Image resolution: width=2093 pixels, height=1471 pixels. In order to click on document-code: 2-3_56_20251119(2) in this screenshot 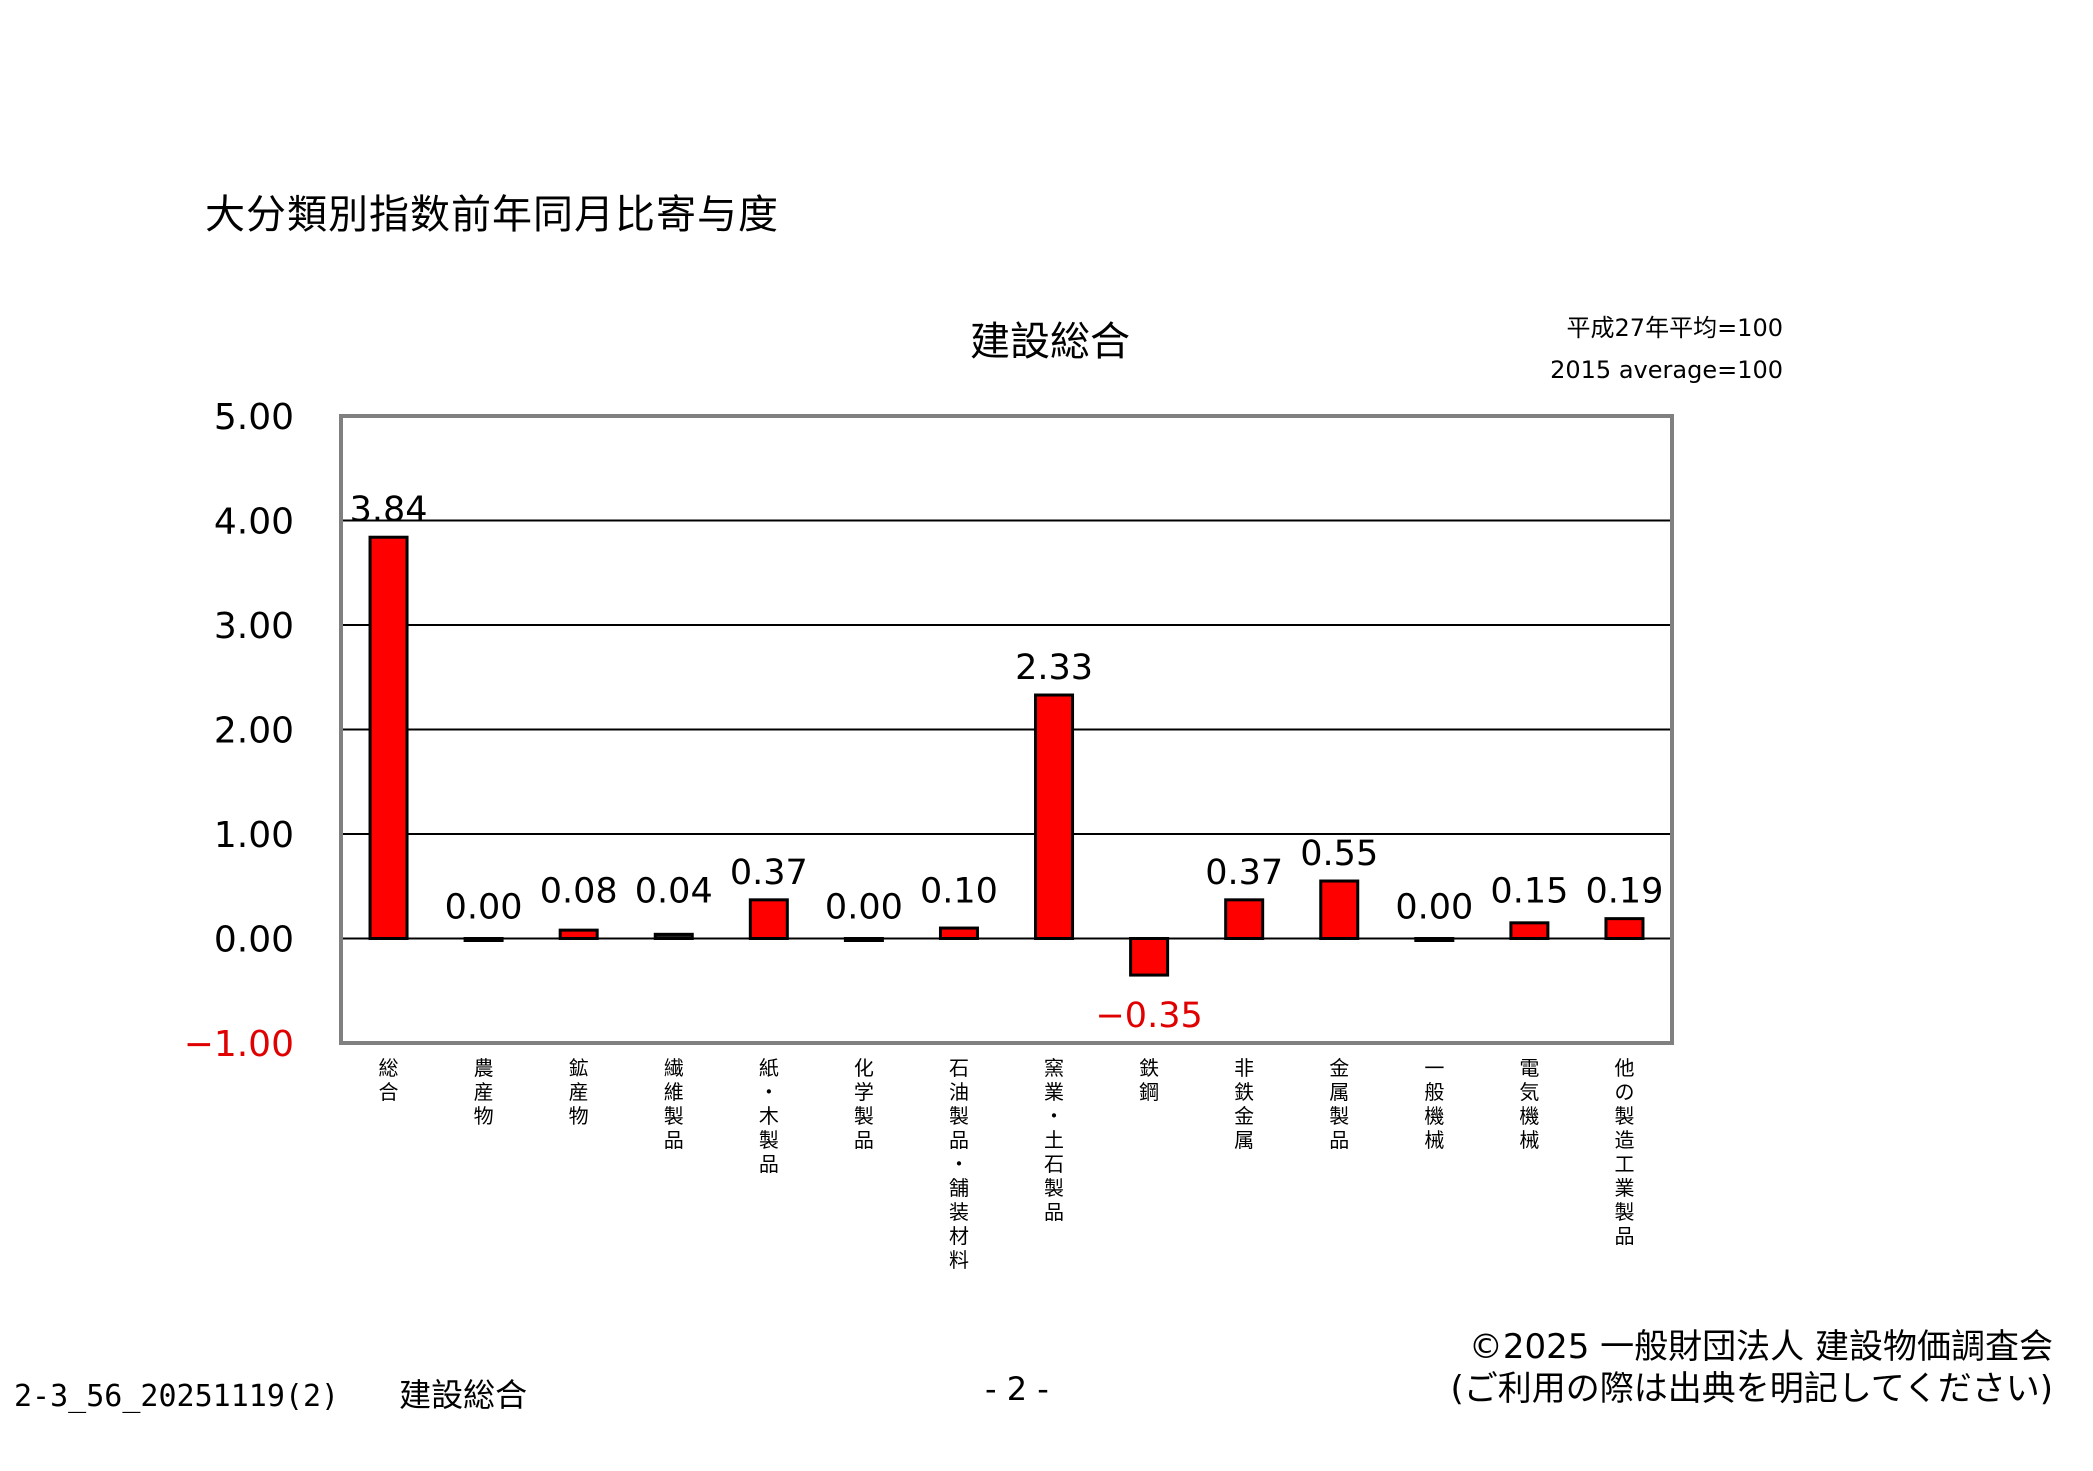, I will do `click(177, 1396)`.